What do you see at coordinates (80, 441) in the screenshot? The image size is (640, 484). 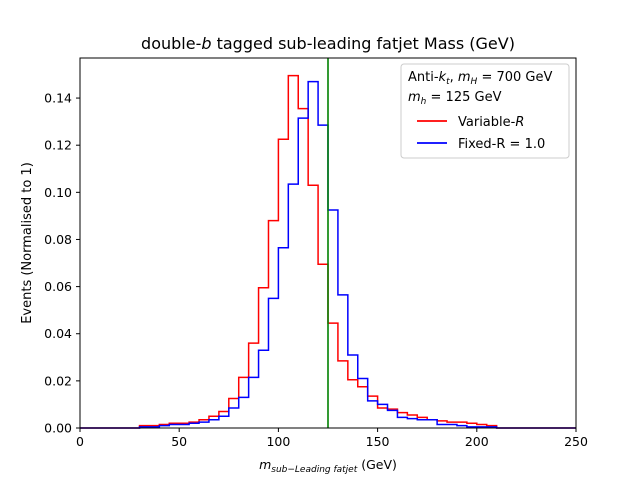 I see `x-tick-label: 0` at bounding box center [80, 441].